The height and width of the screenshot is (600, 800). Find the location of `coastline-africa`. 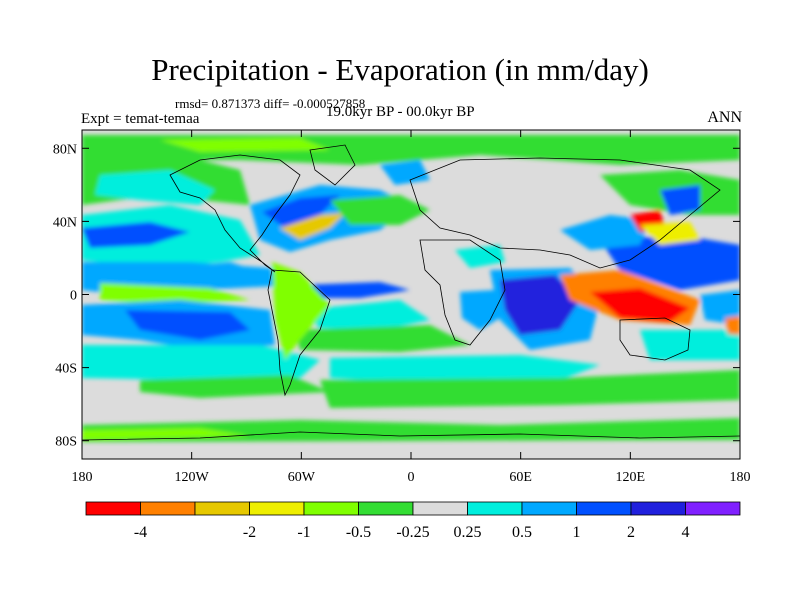

coastline-africa is located at coordinates (462, 292).